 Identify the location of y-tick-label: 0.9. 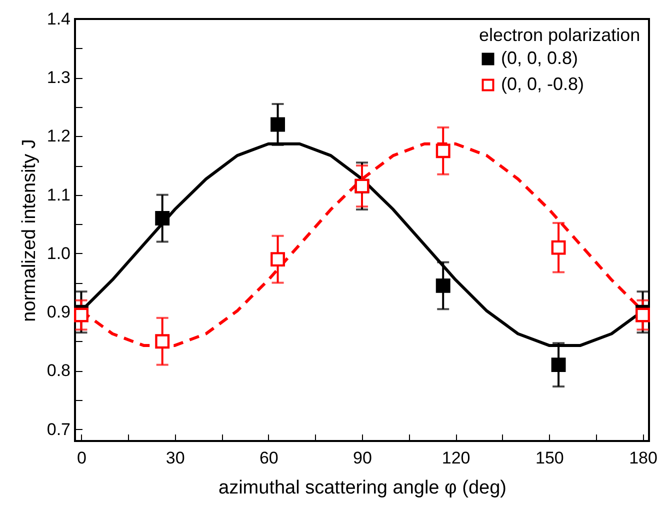
(58, 312).